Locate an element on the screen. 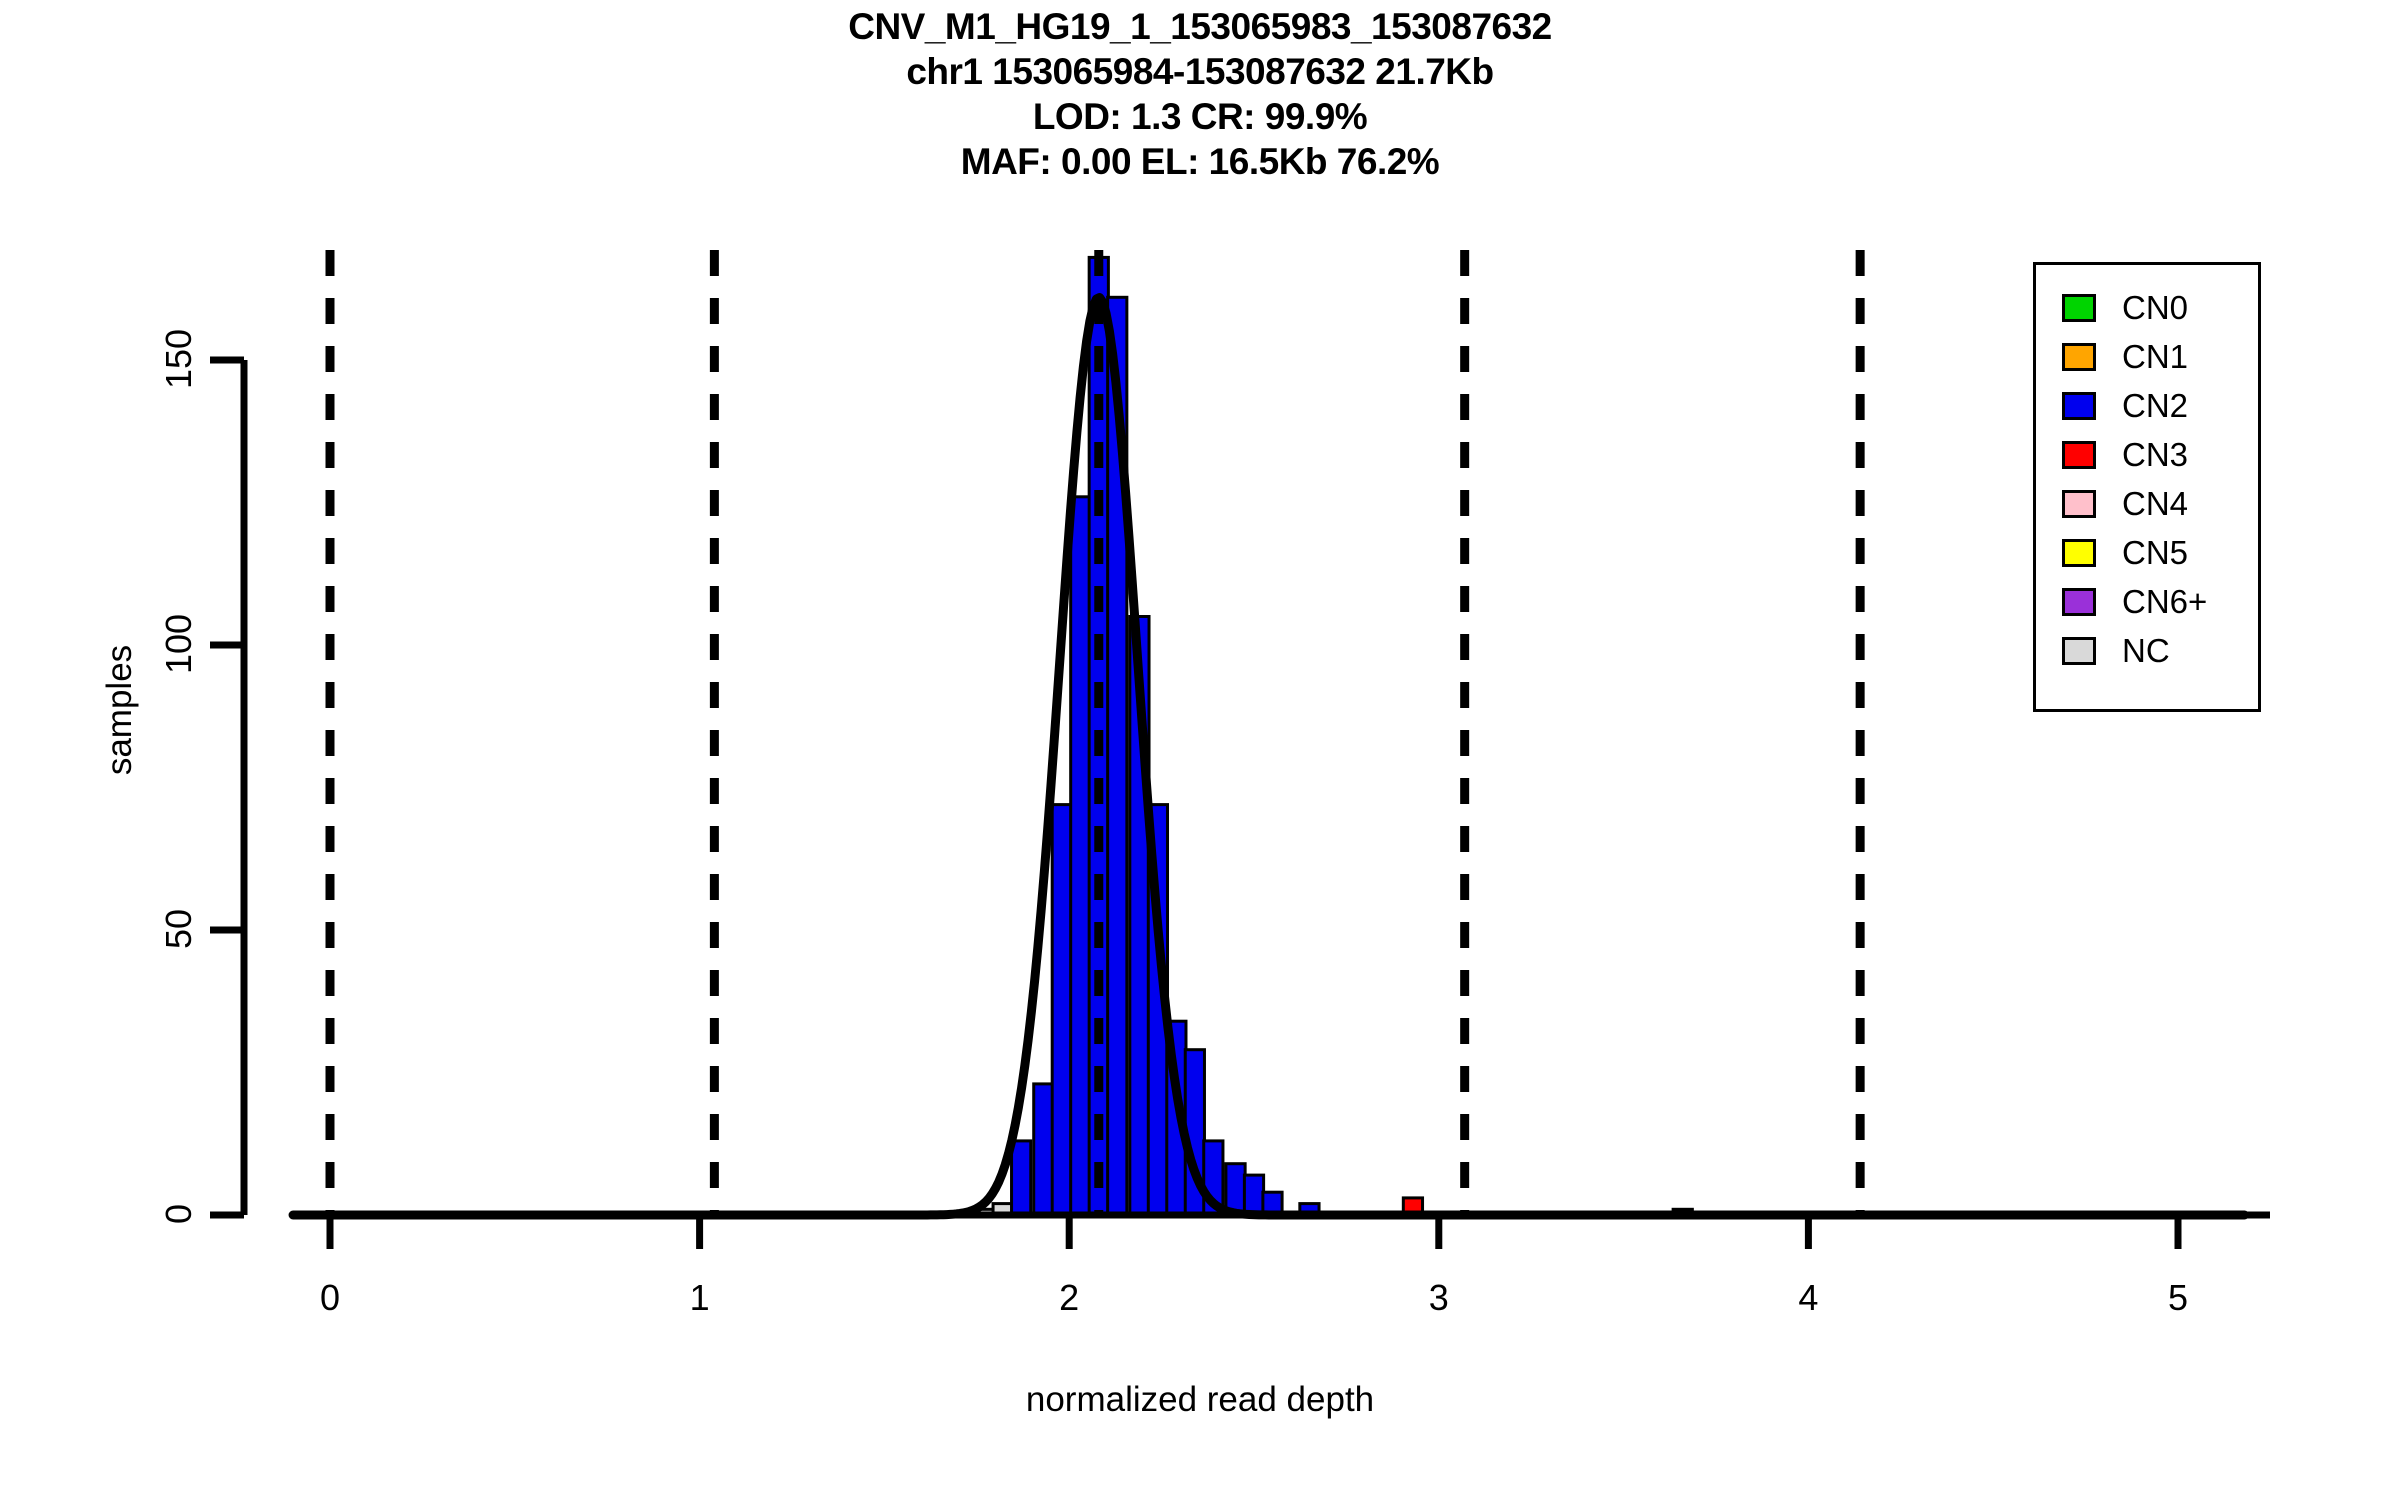 The image size is (2400, 1500). legend-item-label: CN6+ is located at coordinates (2165, 601).